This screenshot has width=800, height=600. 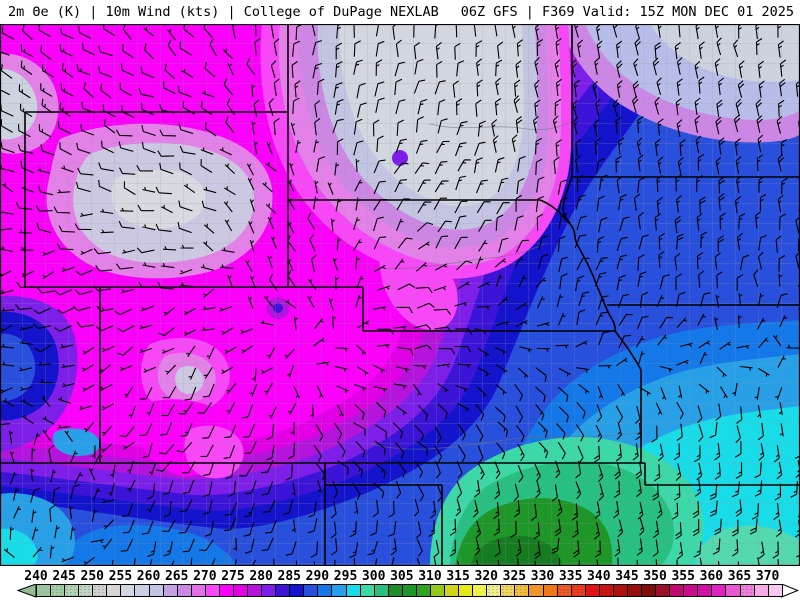 I want to click on colorbar-cells, so click(x=400, y=591).